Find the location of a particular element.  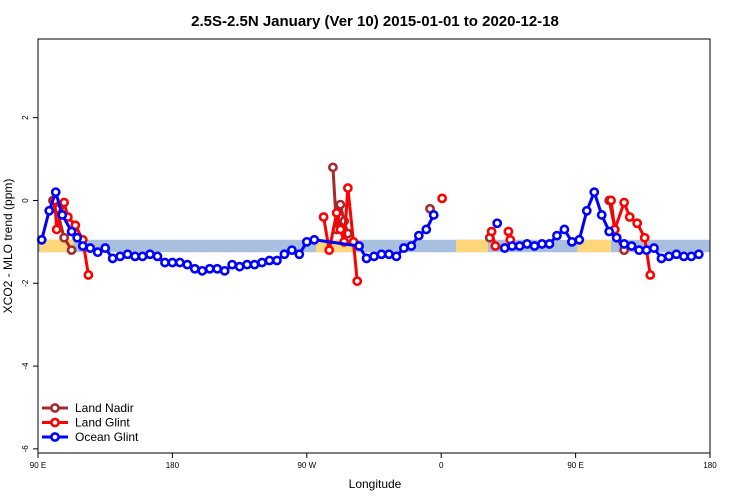

legend-item-land-nadir: Land Nadir is located at coordinates (88, 408).